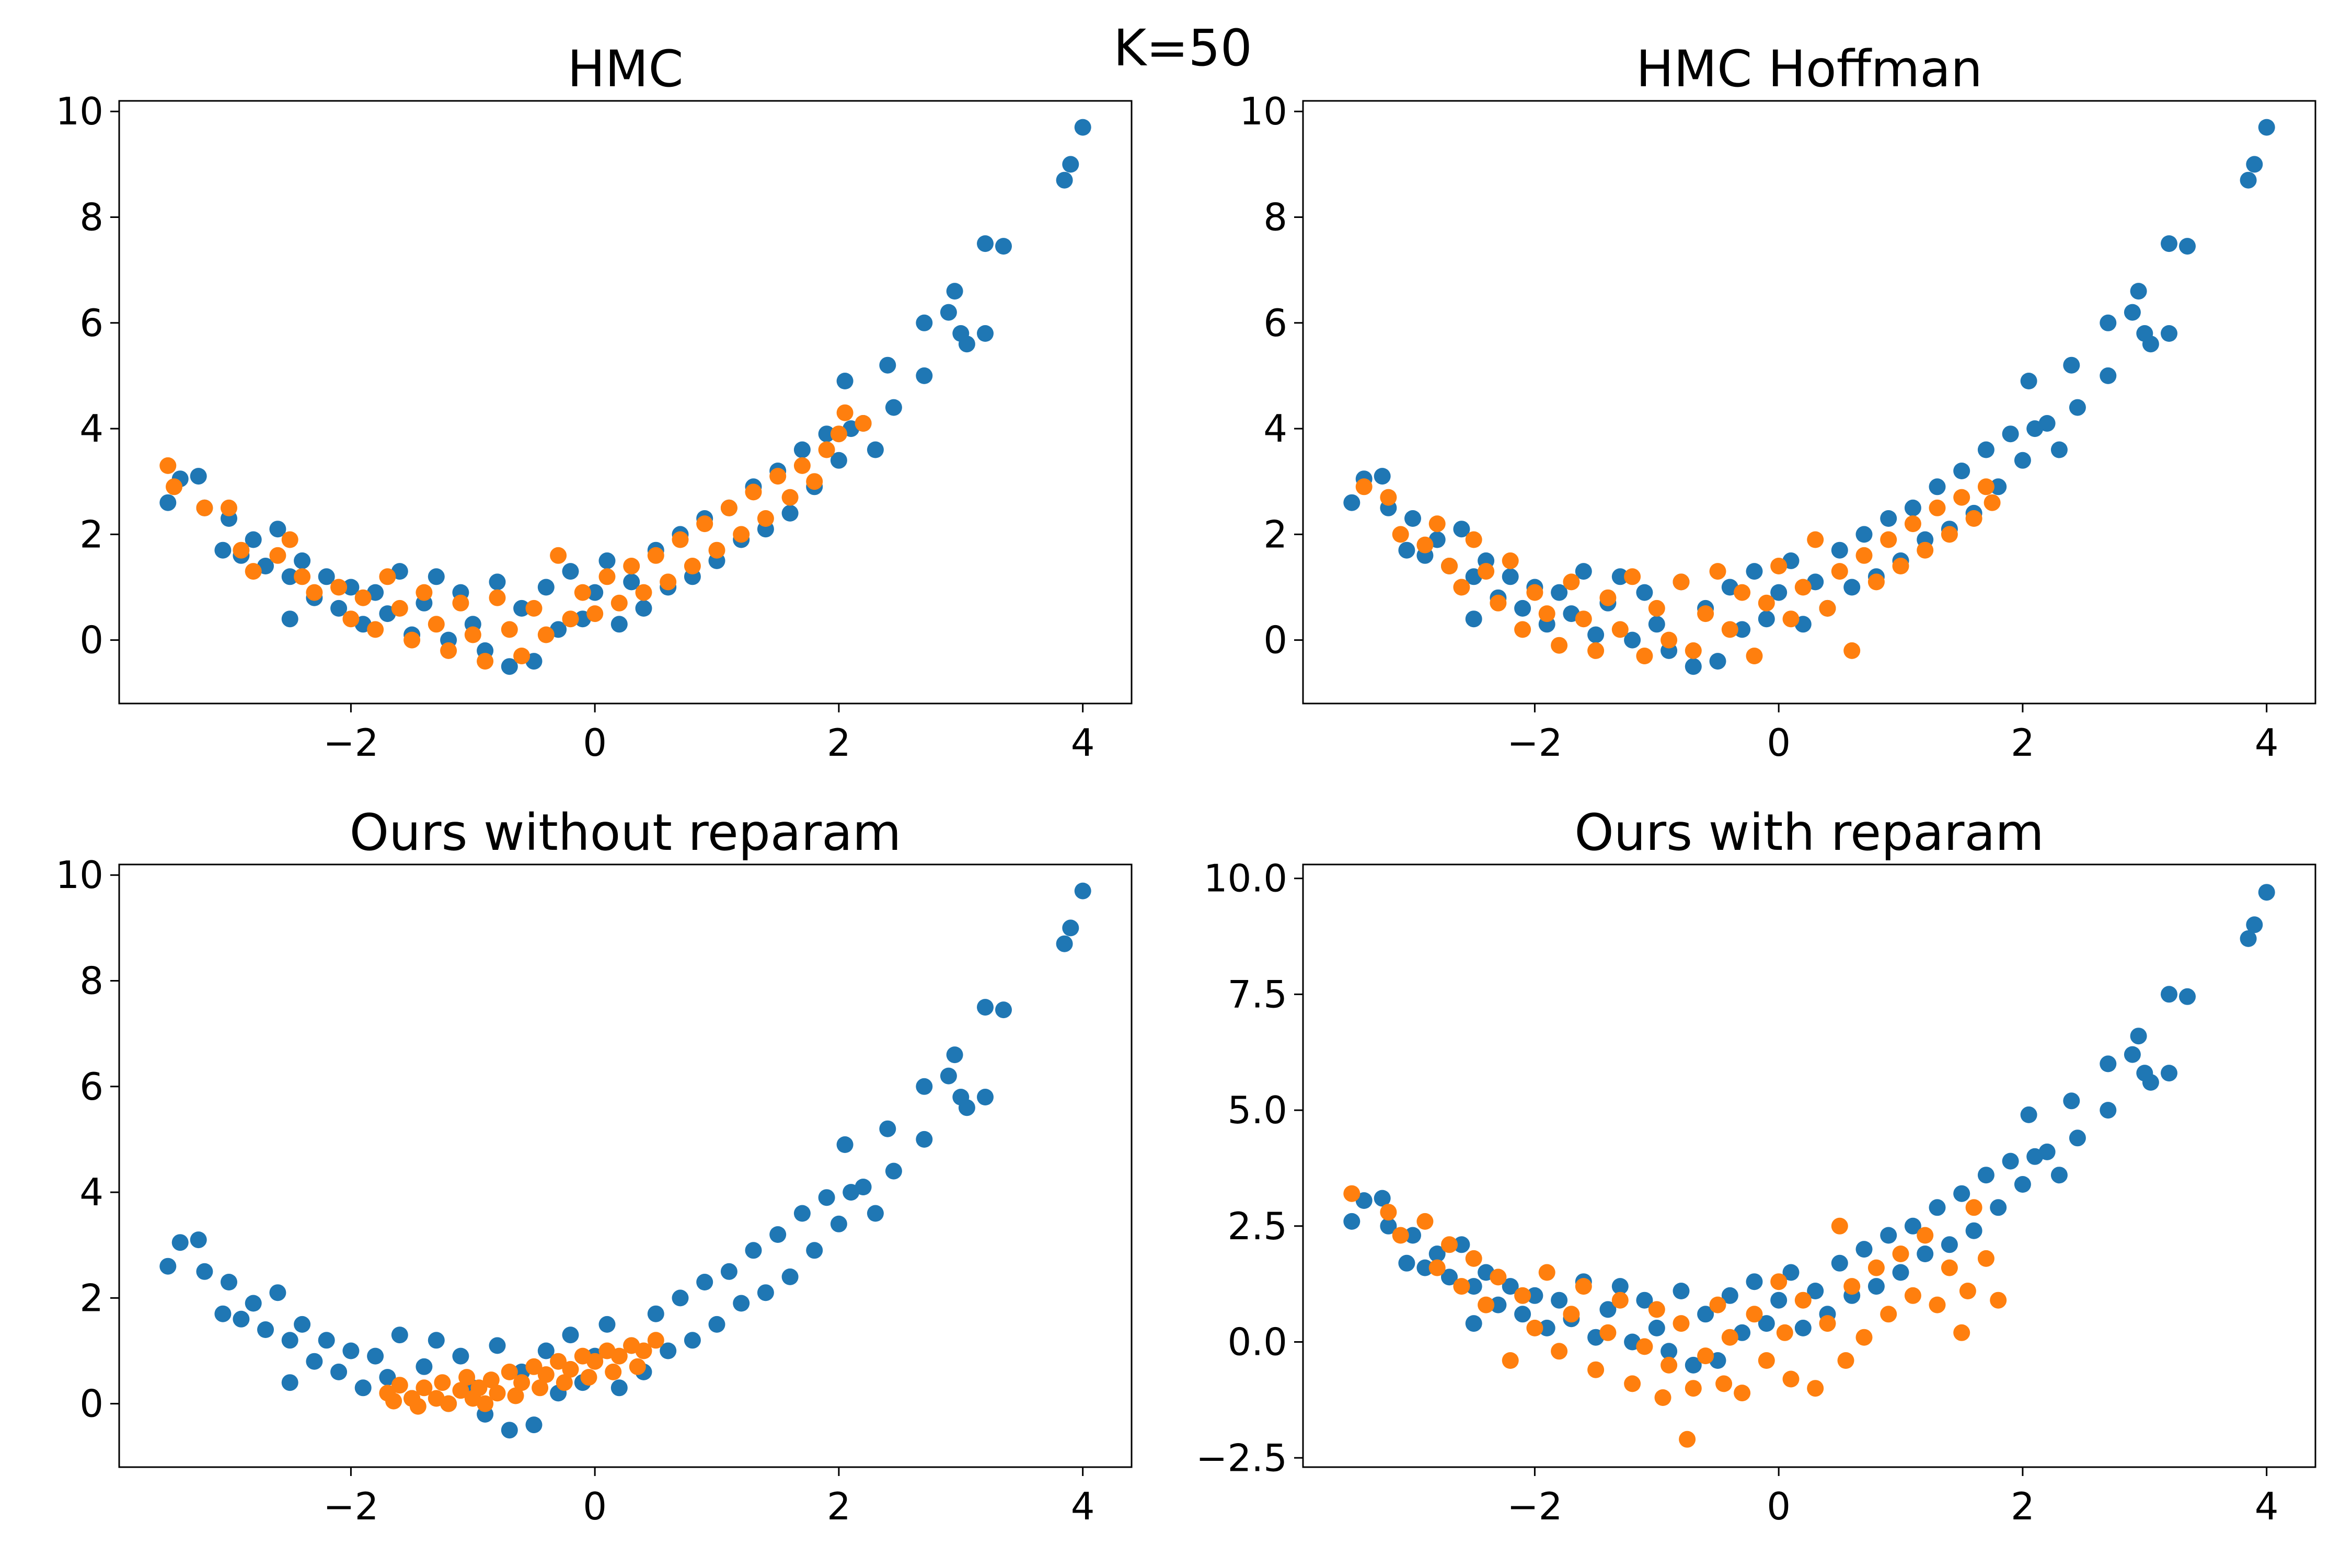 The width and height of the screenshot is (2352, 1568). Describe the element at coordinates (1182, 48) in the screenshot. I see `figure-suptitle: K=50` at that location.